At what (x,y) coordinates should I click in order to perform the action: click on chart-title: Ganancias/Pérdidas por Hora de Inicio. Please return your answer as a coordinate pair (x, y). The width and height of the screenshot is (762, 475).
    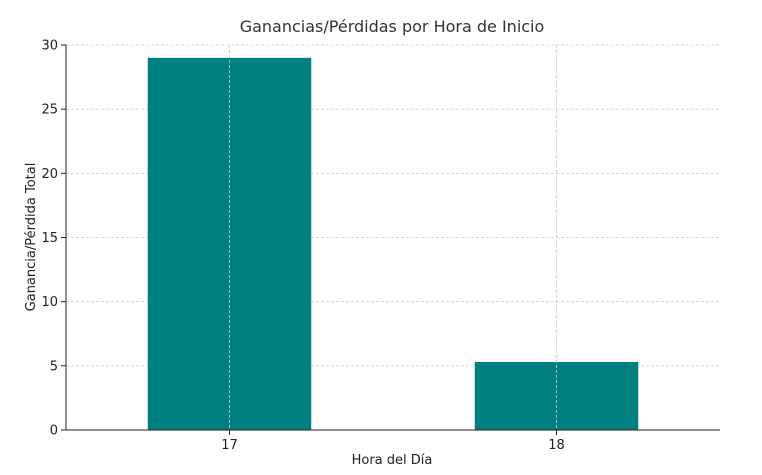
    Looking at the image, I should click on (392, 26).